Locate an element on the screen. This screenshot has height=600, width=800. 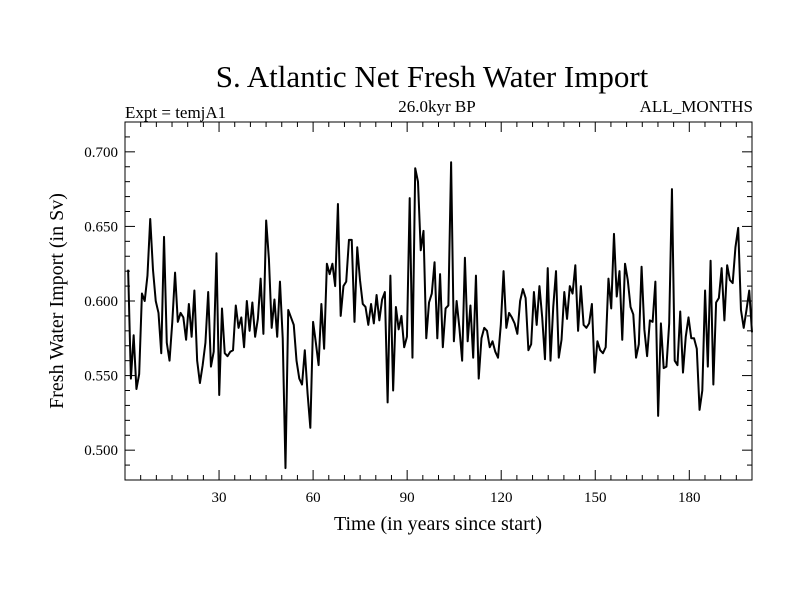
x-axis-label: Time (in years since start) is located at coordinates (438, 524).